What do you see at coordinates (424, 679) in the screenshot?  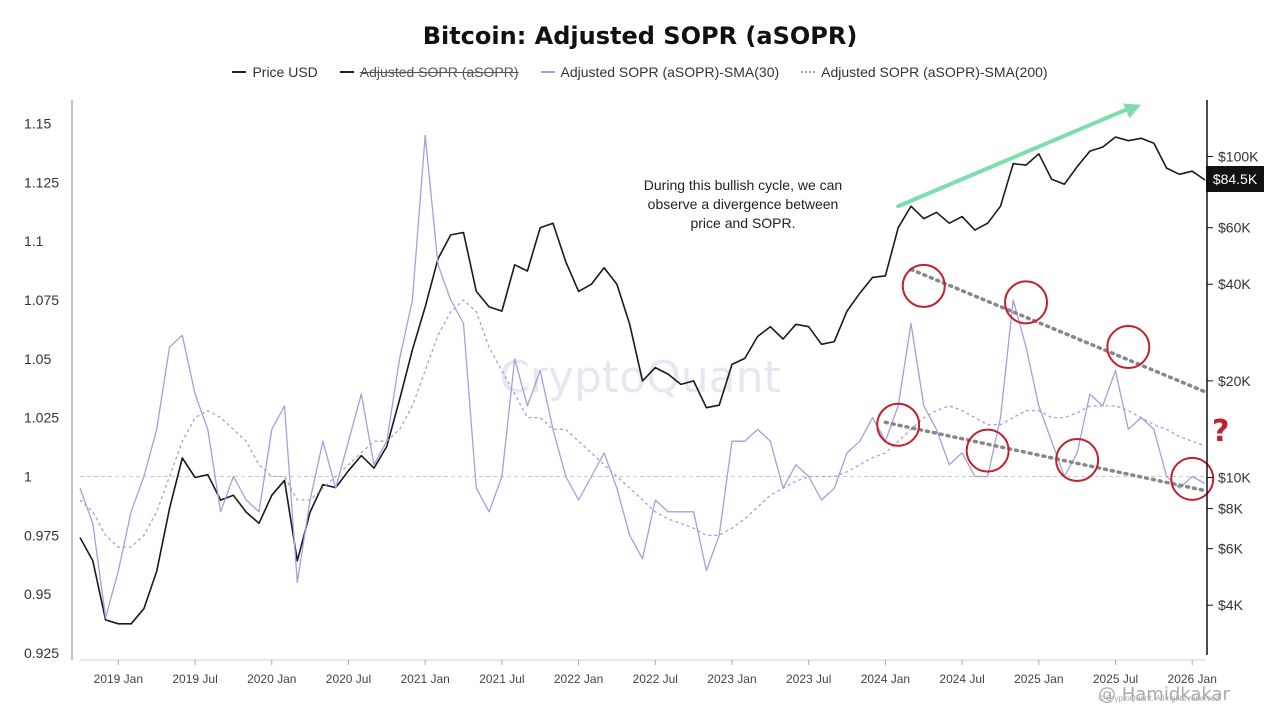 I see `x-tick-label: 2021 Jan` at bounding box center [424, 679].